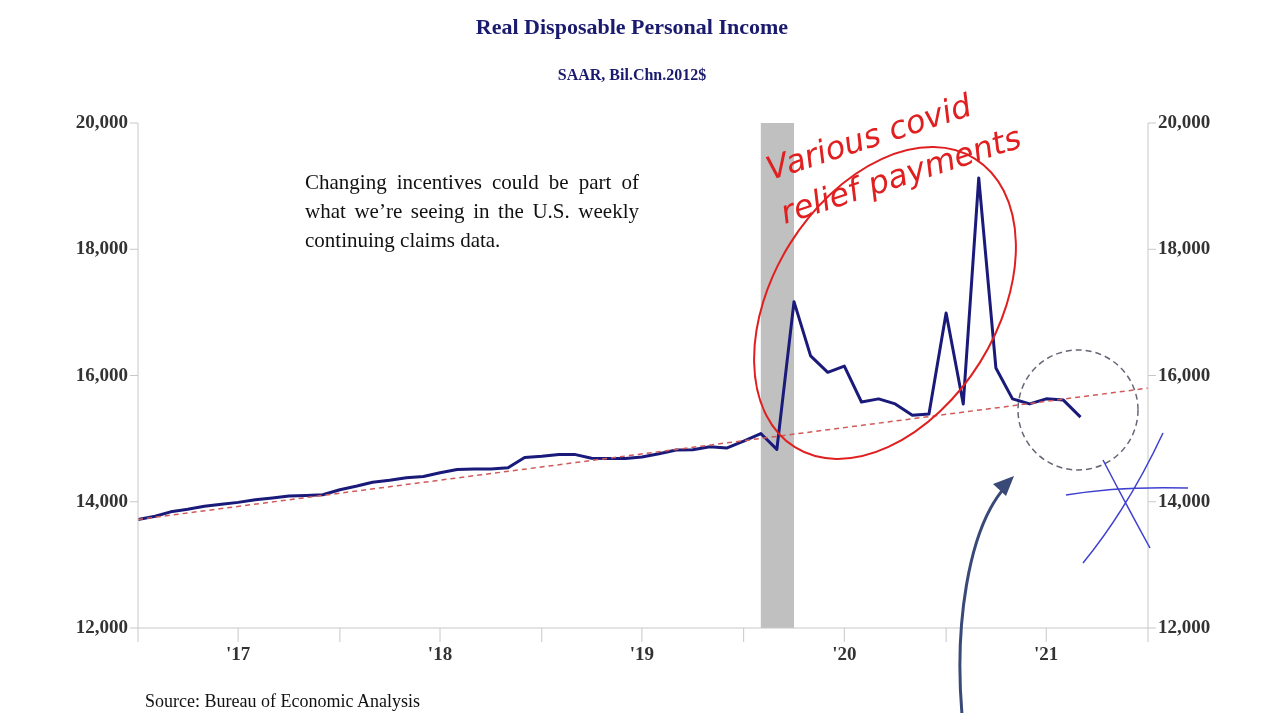 The width and height of the screenshot is (1264, 725). I want to click on x-tick-label: '17, so click(238, 653).